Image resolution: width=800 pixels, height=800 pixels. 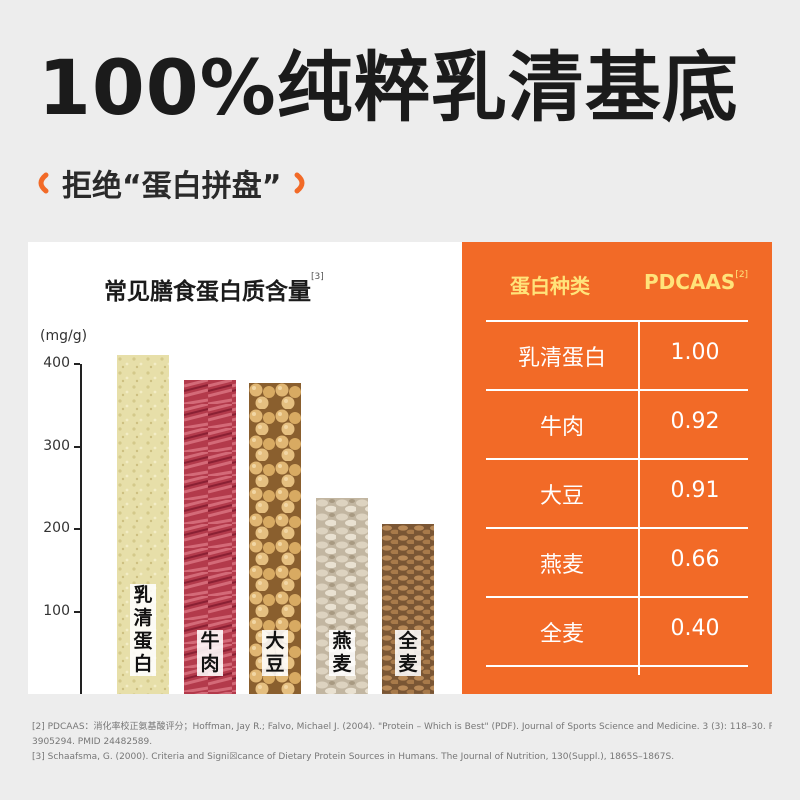 What do you see at coordinates (561, 565) in the screenshot?
I see `table-cell-protein: 燕麦` at bounding box center [561, 565].